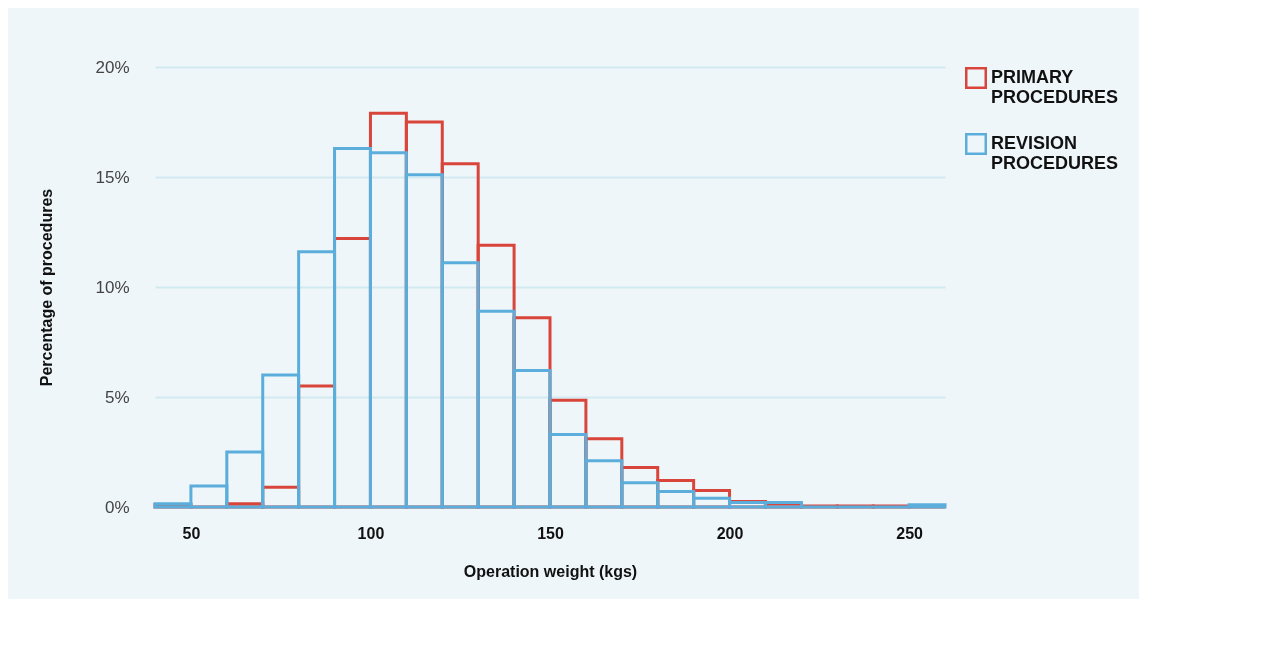 The height and width of the screenshot is (665, 1284). Describe the element at coordinates (1055, 87) in the screenshot. I see `legend-label: PRIMARY PROCEDURES` at that location.